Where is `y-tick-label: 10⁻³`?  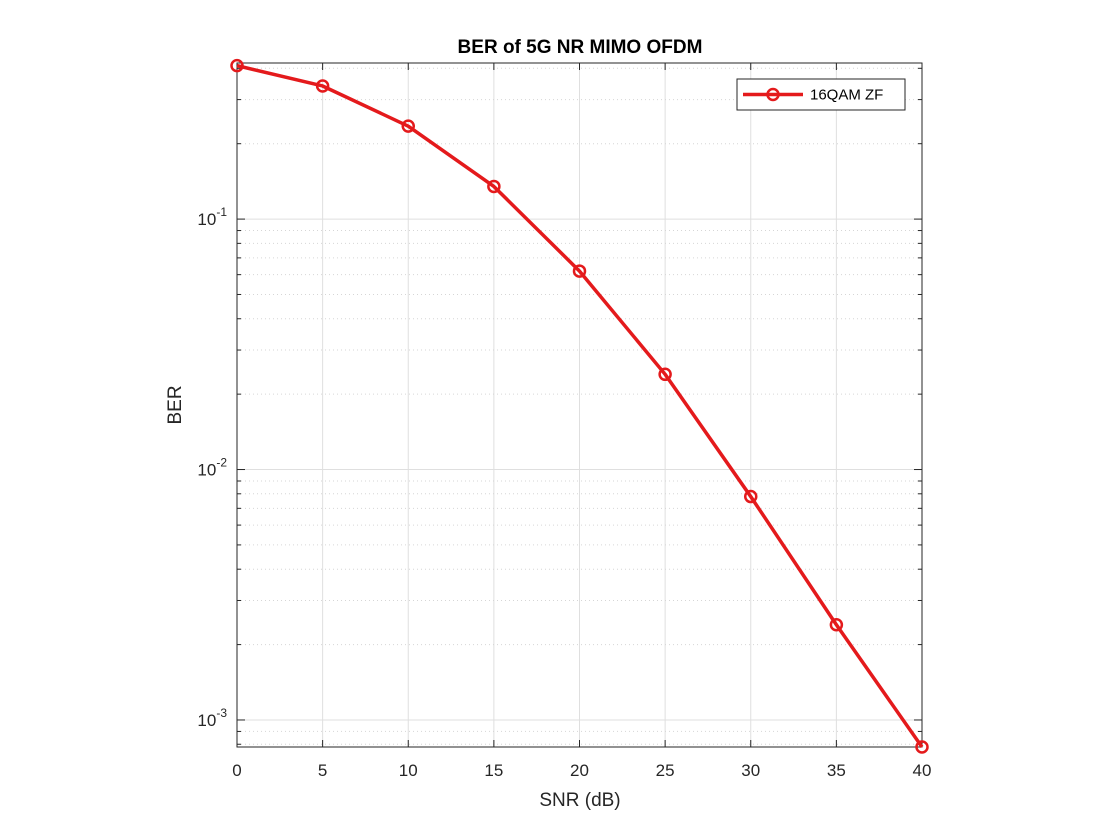
y-tick-label: 10⁻³ is located at coordinates (212, 718).